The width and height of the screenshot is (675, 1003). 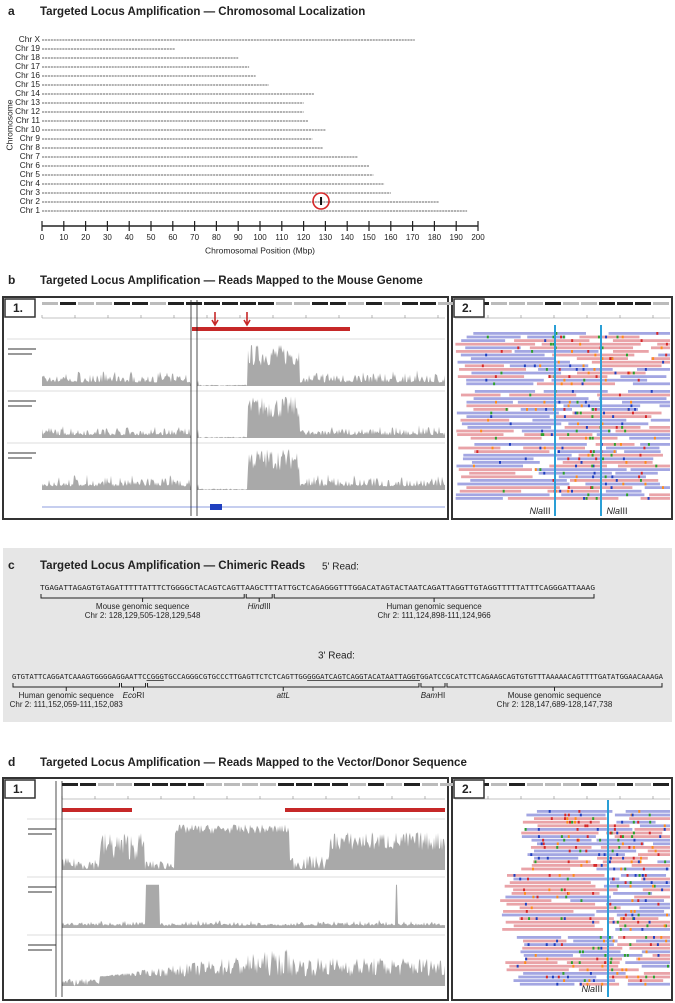 I want to click on x-tick-label: 190, so click(x=457, y=237).